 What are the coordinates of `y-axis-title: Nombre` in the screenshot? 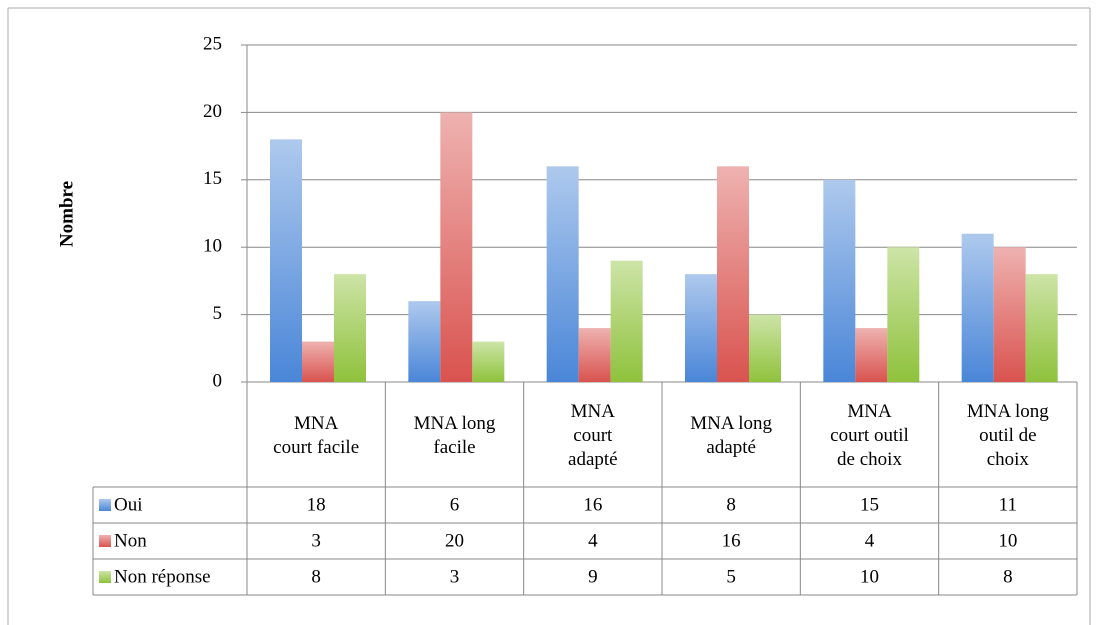 It's located at (66, 214).